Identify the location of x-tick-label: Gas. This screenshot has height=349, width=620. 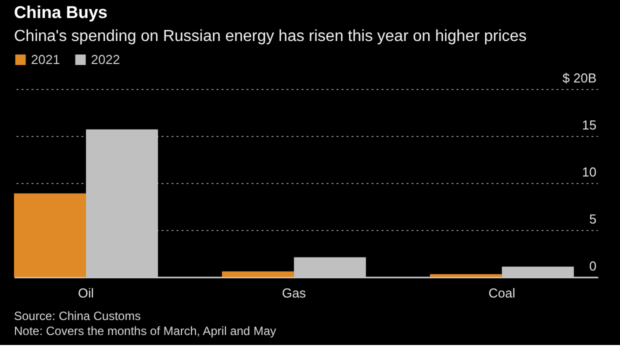
(294, 293).